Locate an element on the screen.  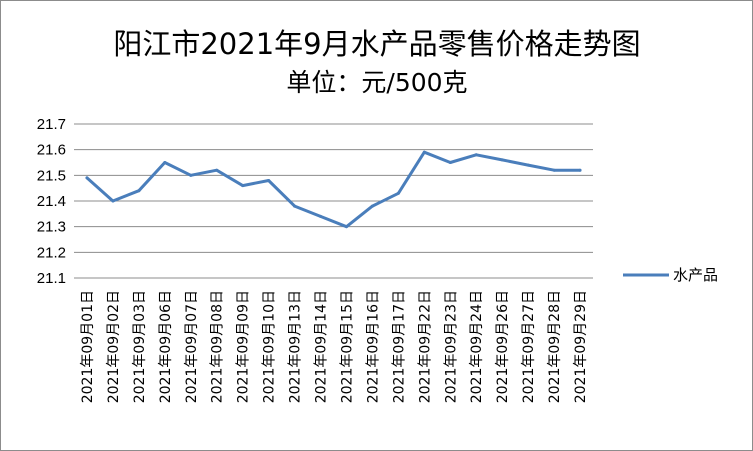
series-line is located at coordinates (333, 189).